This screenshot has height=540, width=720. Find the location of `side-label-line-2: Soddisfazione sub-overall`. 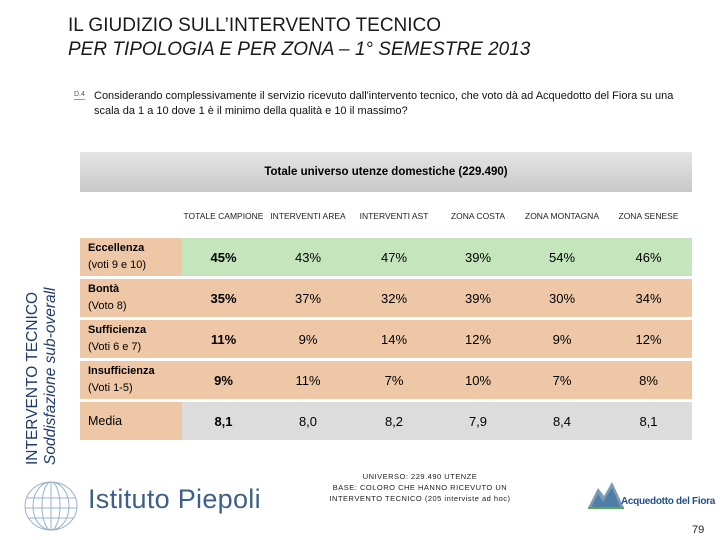

side-label-line-2: Soddisfazione sub-overall is located at coordinates (50, 376).